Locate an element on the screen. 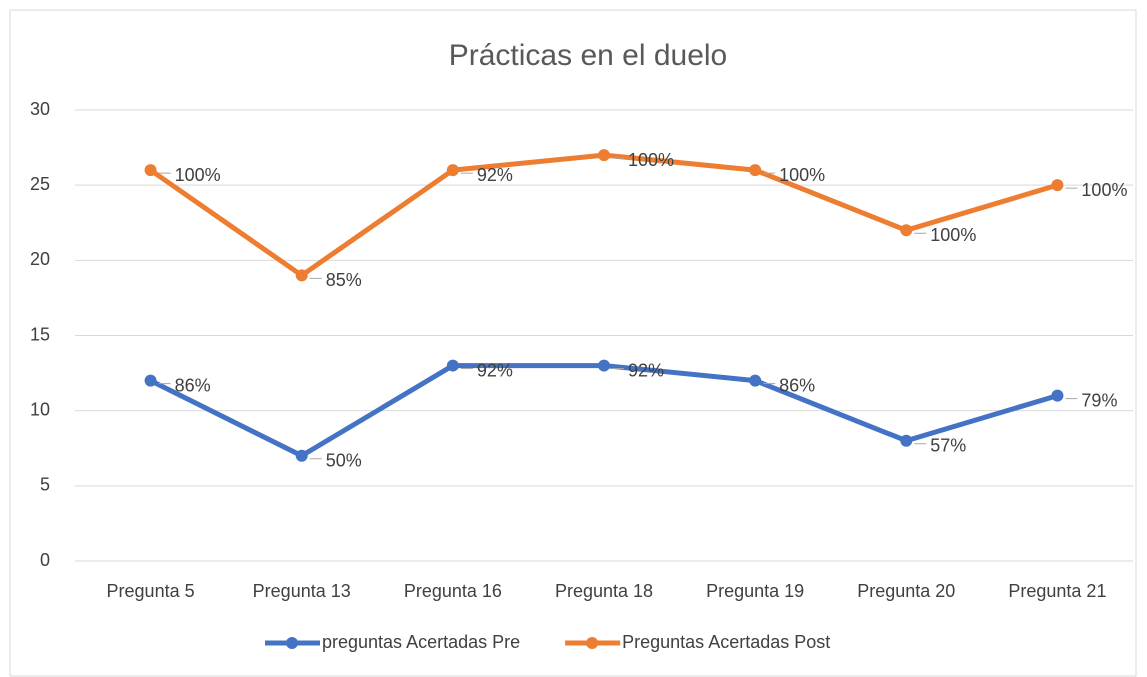 This screenshot has width=1147, height=677. x-tick-label: Pregunta 18 is located at coordinates (604, 591).